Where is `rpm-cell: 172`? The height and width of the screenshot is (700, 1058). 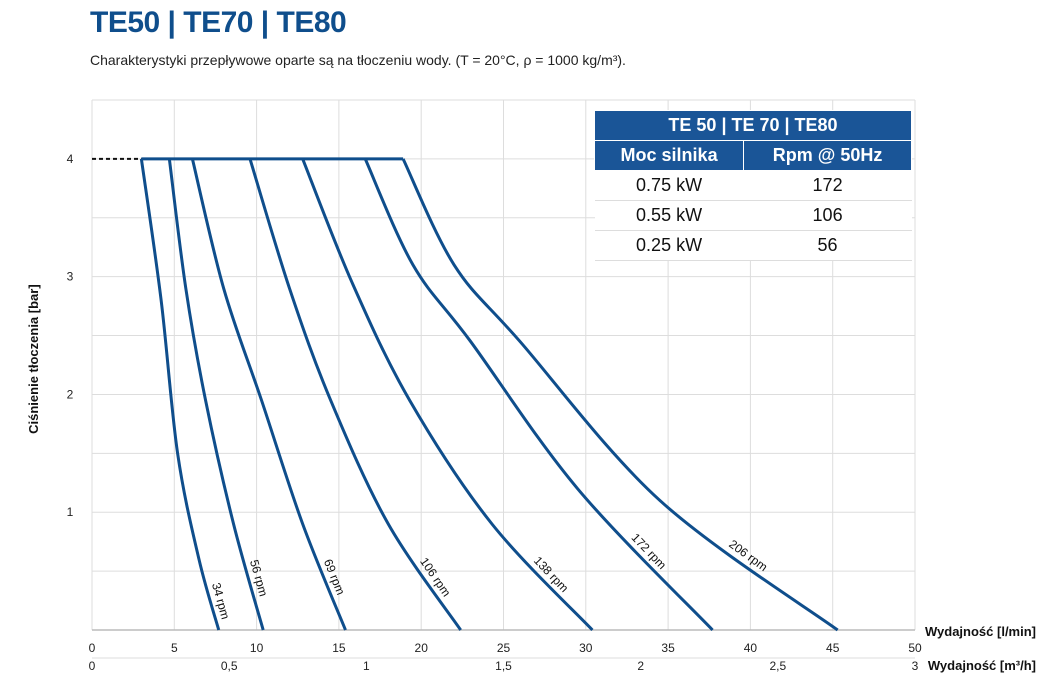 rpm-cell: 172 is located at coordinates (827, 185).